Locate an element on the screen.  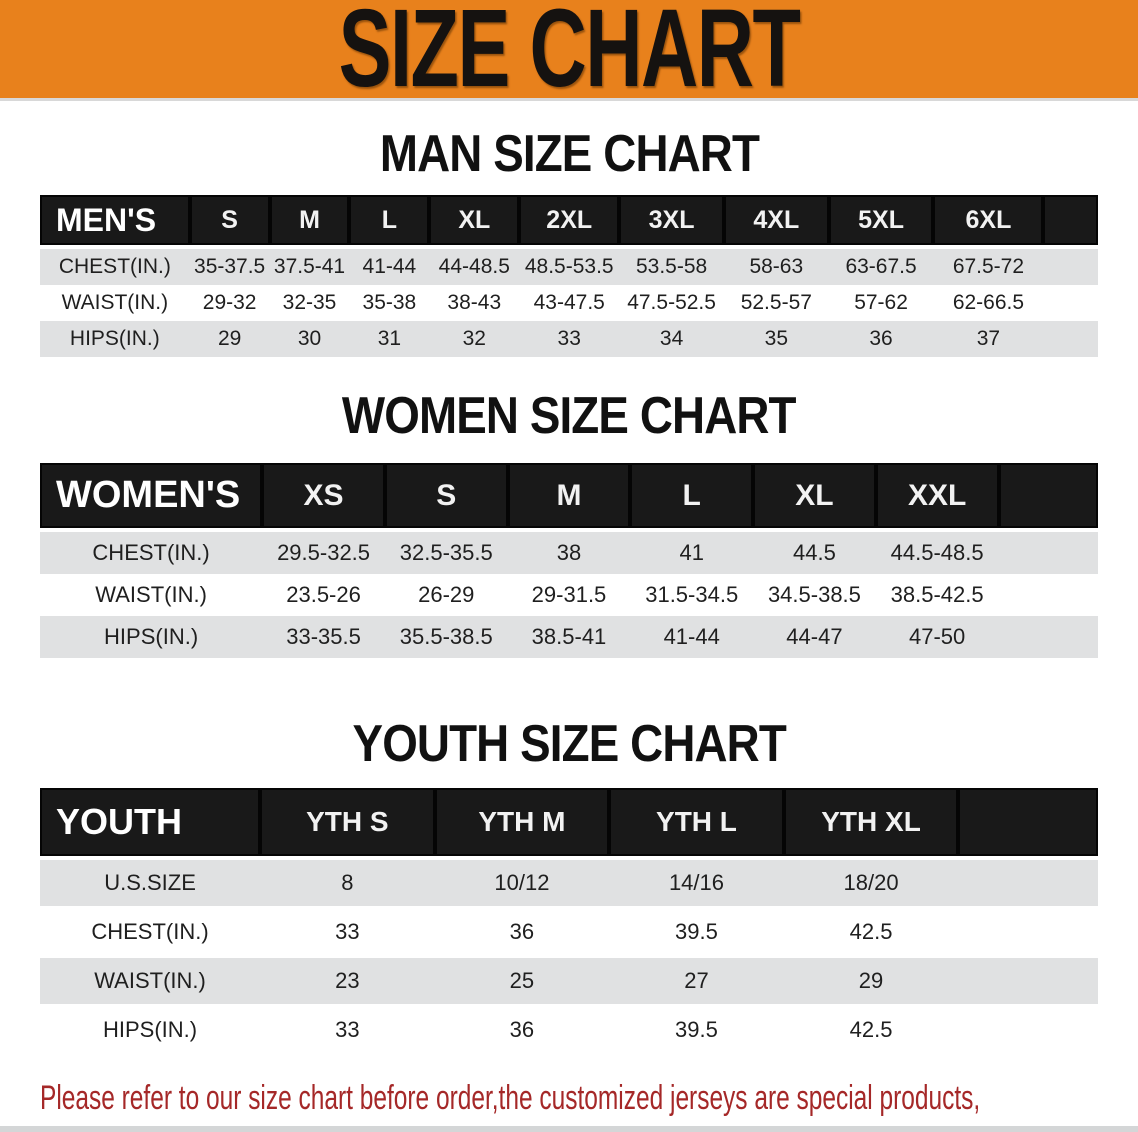
size-value-cell: 14/16 is located at coordinates (696, 883).